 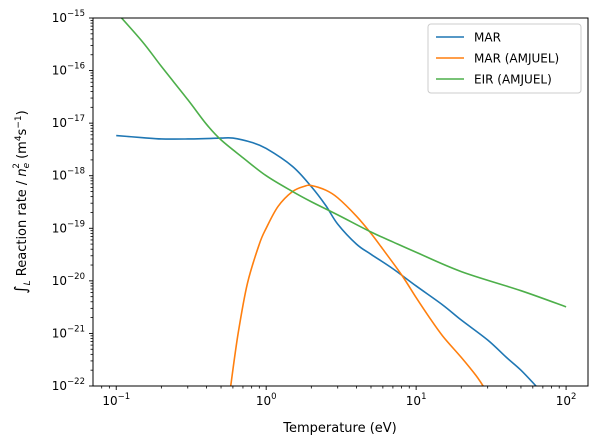 What do you see at coordinates (487, 38) in the screenshot?
I see `legend-label-0: MAR` at bounding box center [487, 38].